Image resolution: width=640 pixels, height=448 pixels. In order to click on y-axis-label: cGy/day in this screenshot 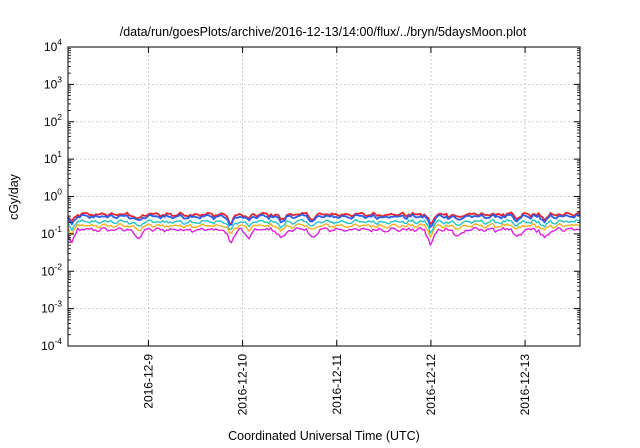, I will do `click(14, 196)`.